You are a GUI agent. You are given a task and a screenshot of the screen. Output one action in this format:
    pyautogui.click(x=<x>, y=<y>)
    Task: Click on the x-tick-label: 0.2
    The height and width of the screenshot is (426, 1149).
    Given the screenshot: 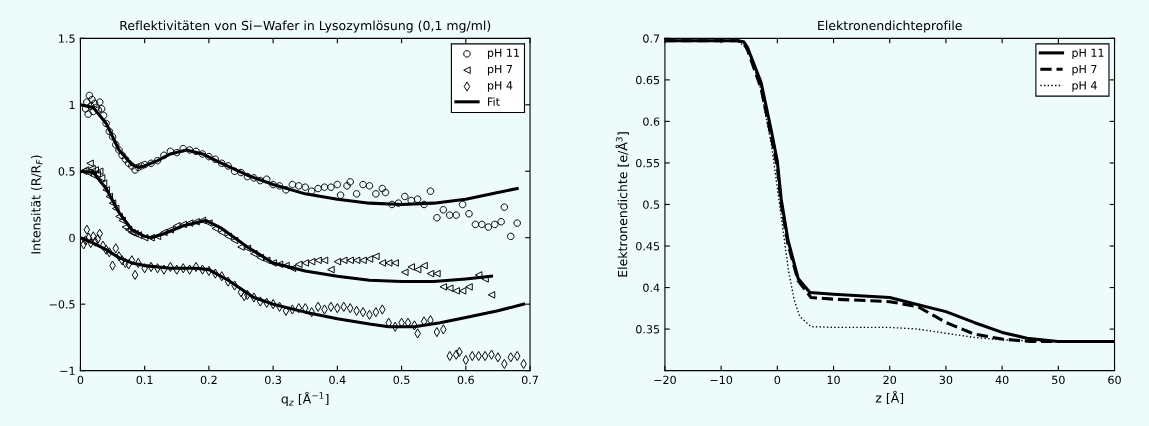 What is the action you would take?
    pyautogui.click(x=208, y=380)
    